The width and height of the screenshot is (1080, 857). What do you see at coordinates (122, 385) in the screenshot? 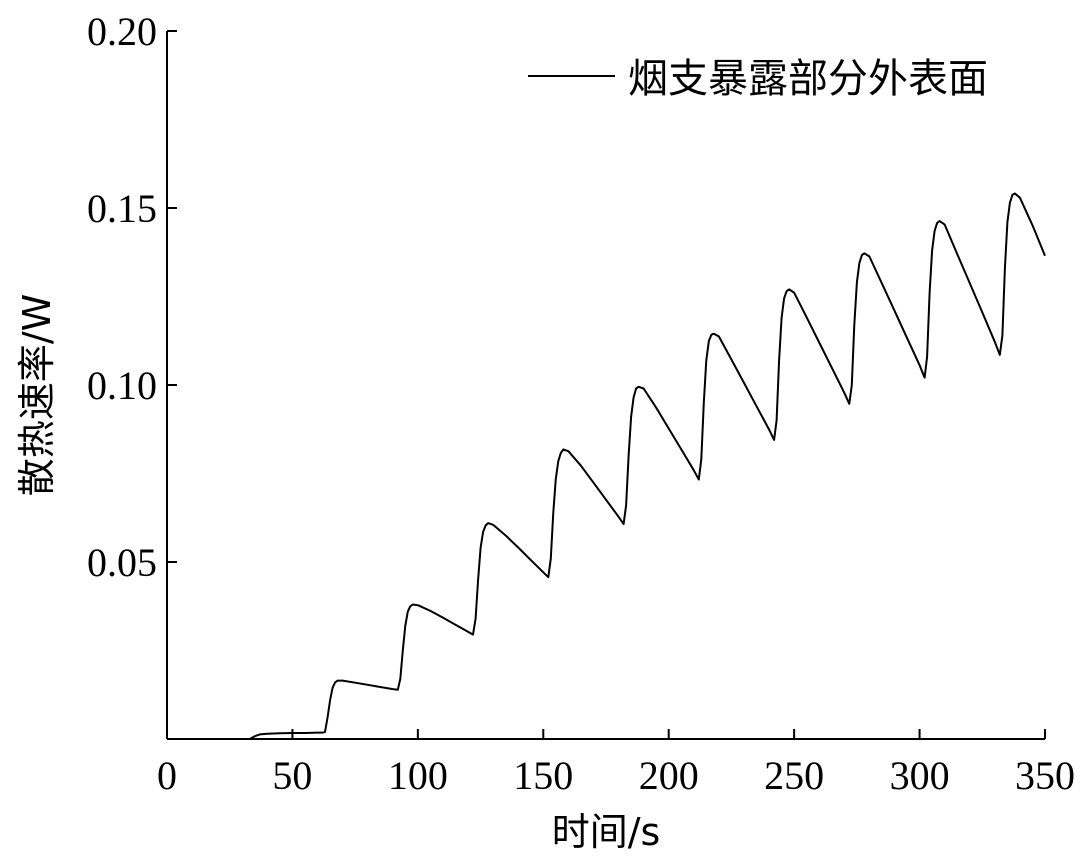
I see `y-tick-label: 0.10` at bounding box center [122, 385].